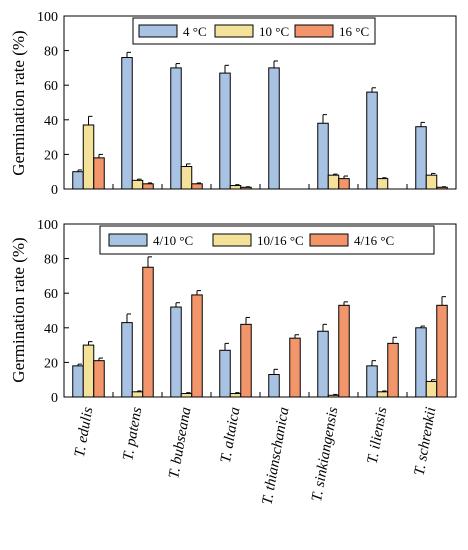  What do you see at coordinates (132, 434) in the screenshot?
I see `category-label-2: T. patens` at bounding box center [132, 434].